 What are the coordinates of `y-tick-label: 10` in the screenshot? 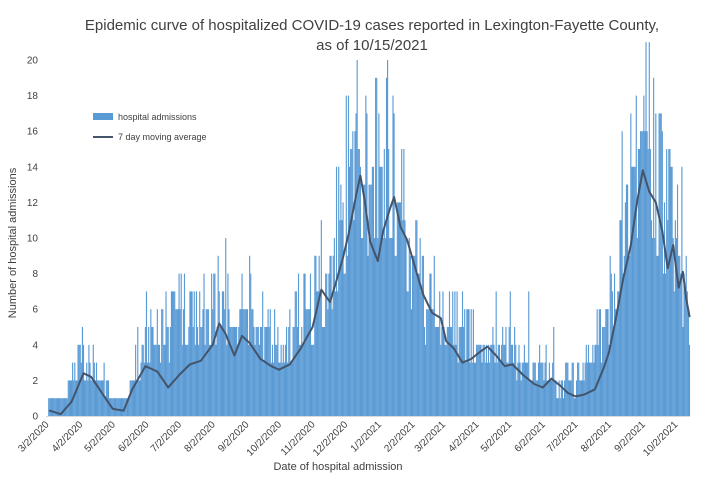 It's located at (33, 239).